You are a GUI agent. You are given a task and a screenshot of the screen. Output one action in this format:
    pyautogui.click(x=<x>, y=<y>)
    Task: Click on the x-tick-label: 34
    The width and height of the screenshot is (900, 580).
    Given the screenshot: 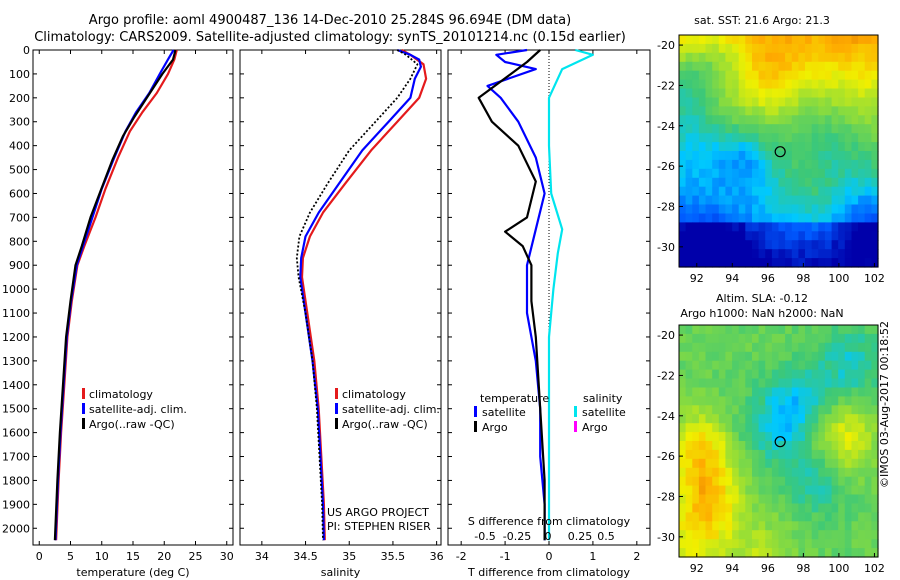 What is the action you would take?
    pyautogui.click(x=262, y=556)
    